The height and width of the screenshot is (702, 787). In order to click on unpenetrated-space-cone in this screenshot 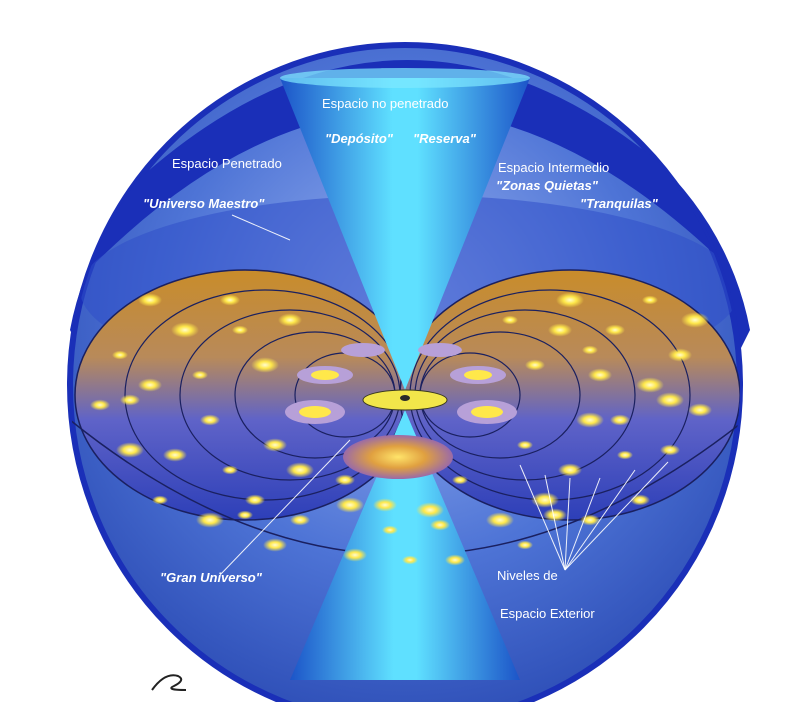, I will do `click(405, 234)`.